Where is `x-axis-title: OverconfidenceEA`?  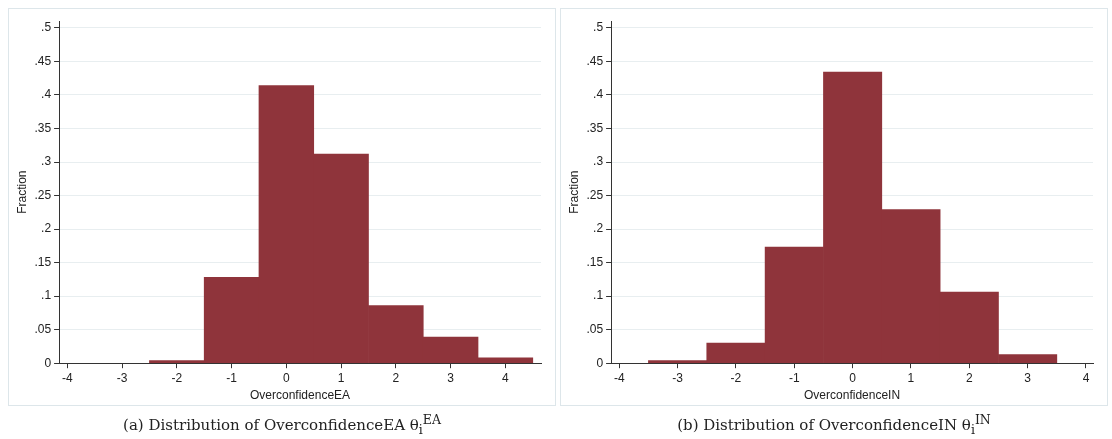 x-axis-title: OverconfidenceEA is located at coordinates (300, 395).